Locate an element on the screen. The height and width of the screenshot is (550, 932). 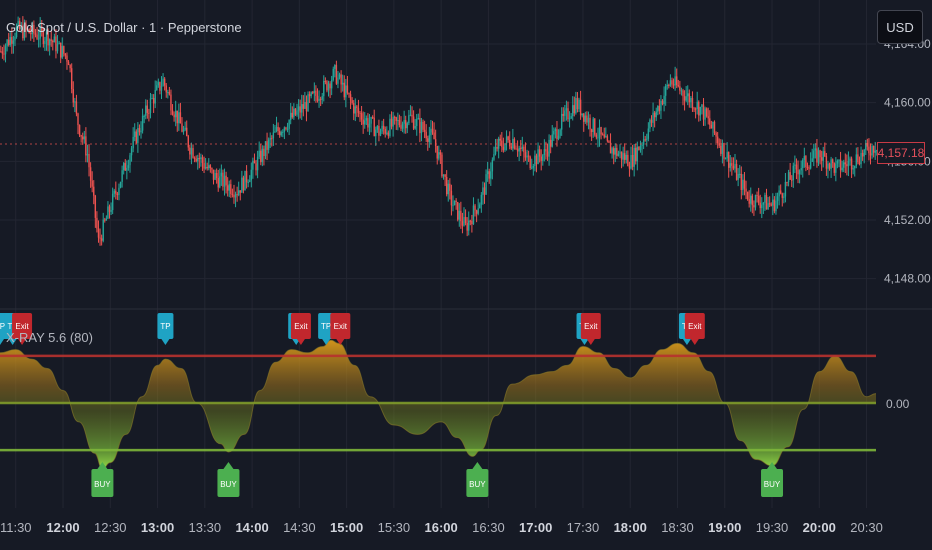
time-tick-label: 15:30 is located at coordinates (394, 527).